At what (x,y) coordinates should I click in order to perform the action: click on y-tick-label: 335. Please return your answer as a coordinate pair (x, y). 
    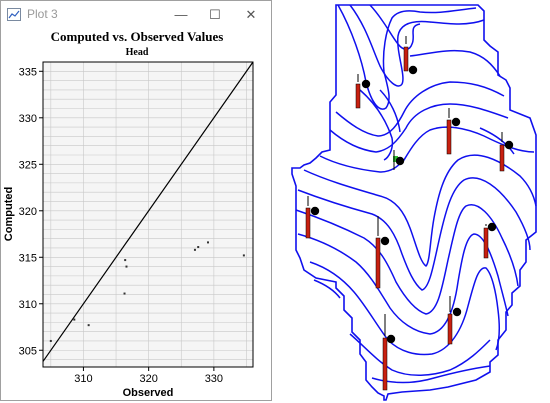
    Looking at the image, I should click on (28, 72).